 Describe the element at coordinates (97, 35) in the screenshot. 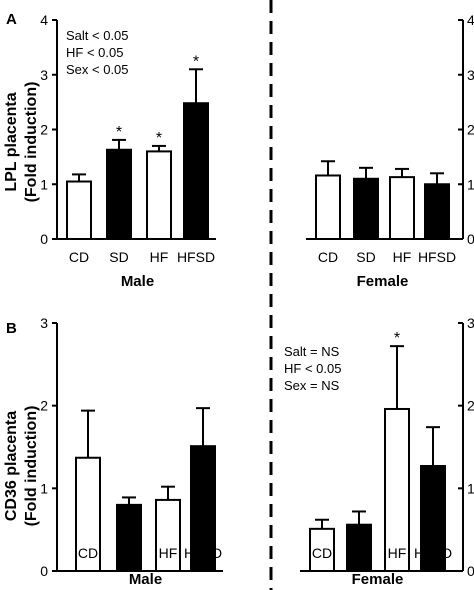

I see `stats-annotation: Salt < 0.05` at that location.